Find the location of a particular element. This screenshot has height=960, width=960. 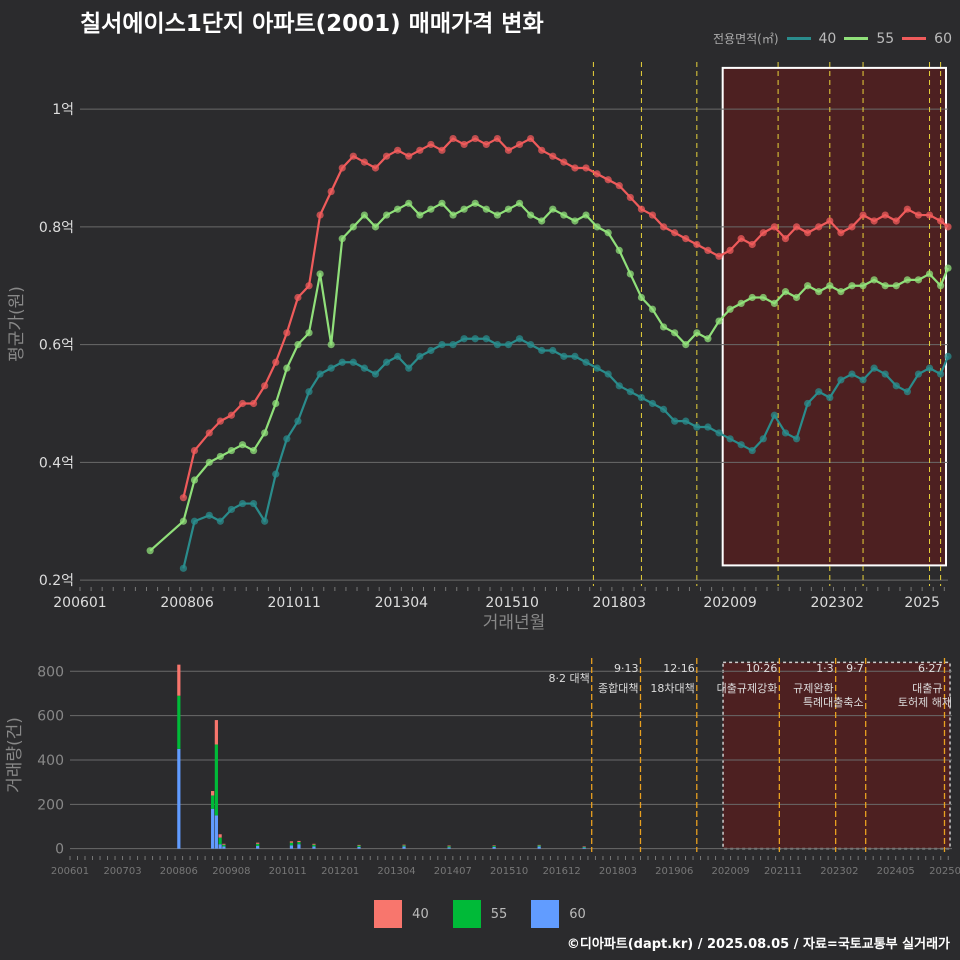

bar-x-tick-label: 201201 is located at coordinates (340, 871).